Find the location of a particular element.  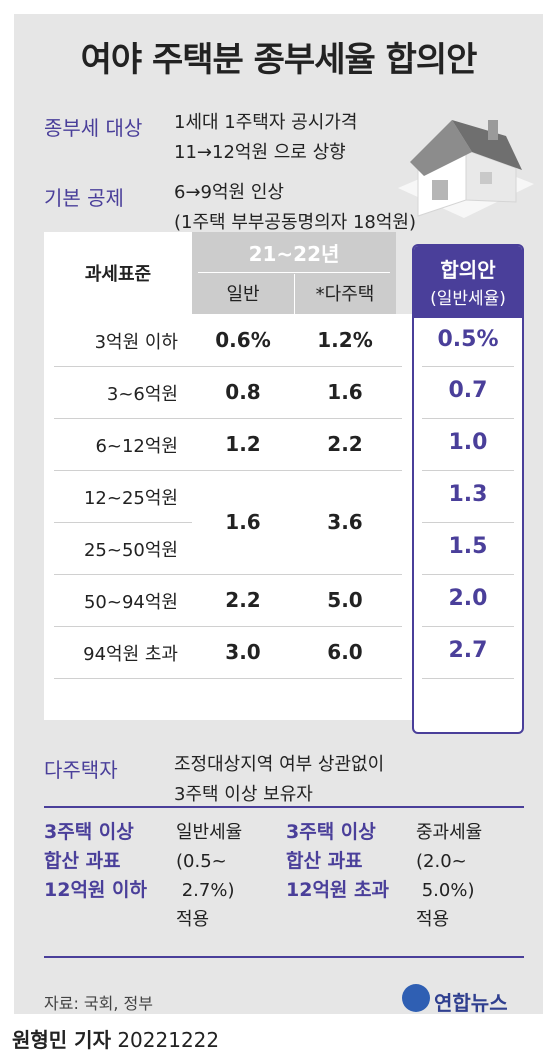

box-2-text-line: 적용 is located at coordinates (449, 919).